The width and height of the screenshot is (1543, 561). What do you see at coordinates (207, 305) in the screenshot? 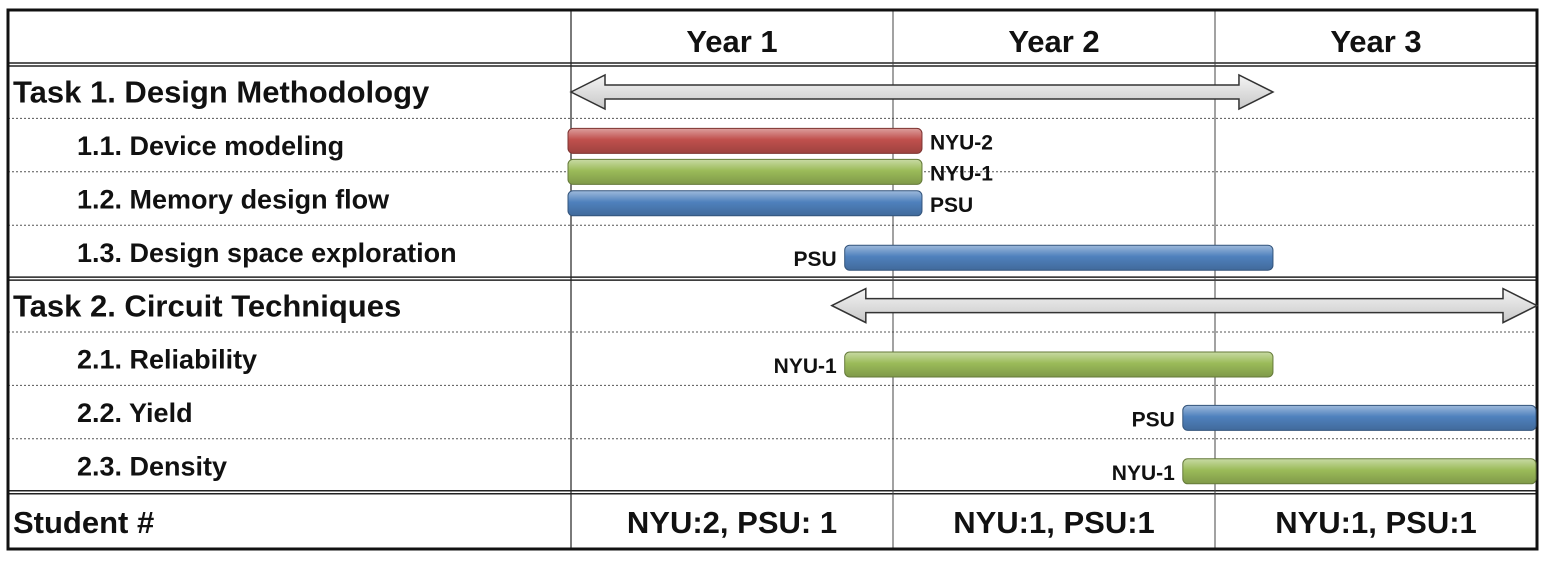
I see `task-label: Task 2. Circuit Techniques` at bounding box center [207, 305].